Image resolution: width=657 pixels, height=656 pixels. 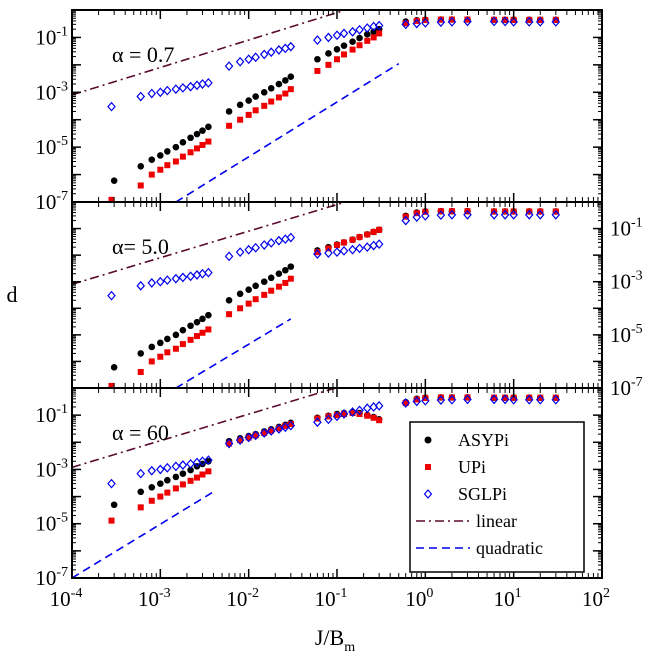 I want to click on panel-1-label: α = 0.7, so click(x=143, y=54).